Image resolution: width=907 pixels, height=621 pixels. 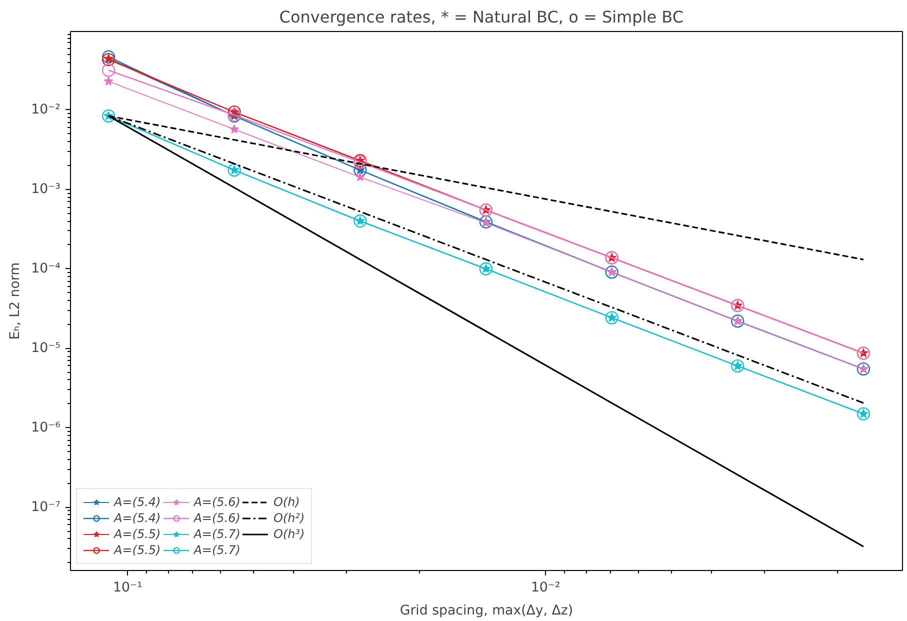 What do you see at coordinates (16, 301) in the screenshot?
I see `y-axis-title: Eₕ, L2 norm` at bounding box center [16, 301].